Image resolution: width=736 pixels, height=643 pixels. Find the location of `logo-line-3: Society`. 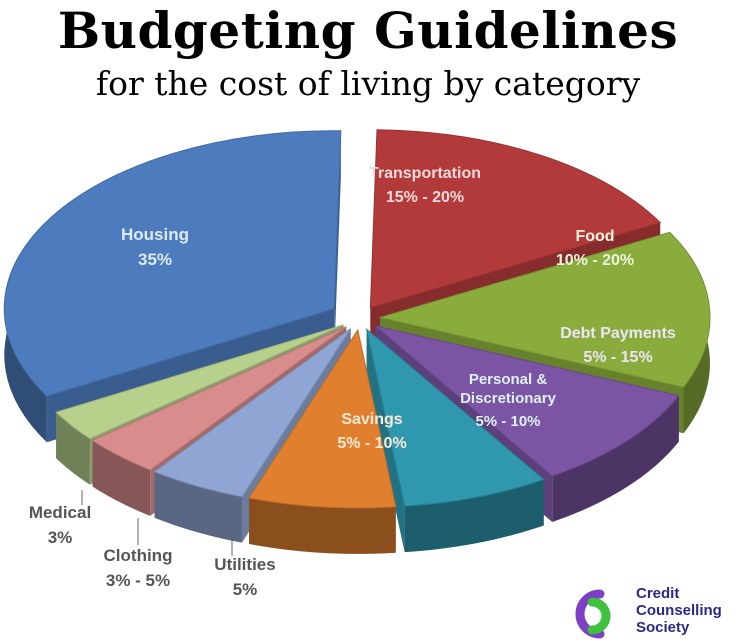

logo-line-3: Society is located at coordinates (663, 627).